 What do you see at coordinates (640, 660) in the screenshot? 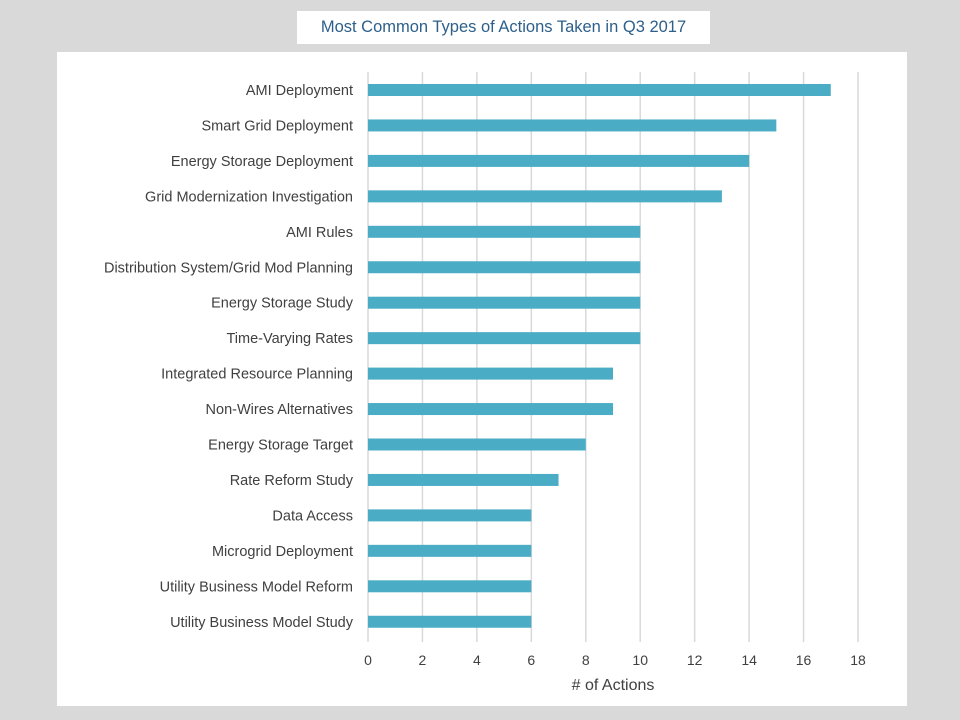
I see `x-tick-label: 10` at bounding box center [640, 660].